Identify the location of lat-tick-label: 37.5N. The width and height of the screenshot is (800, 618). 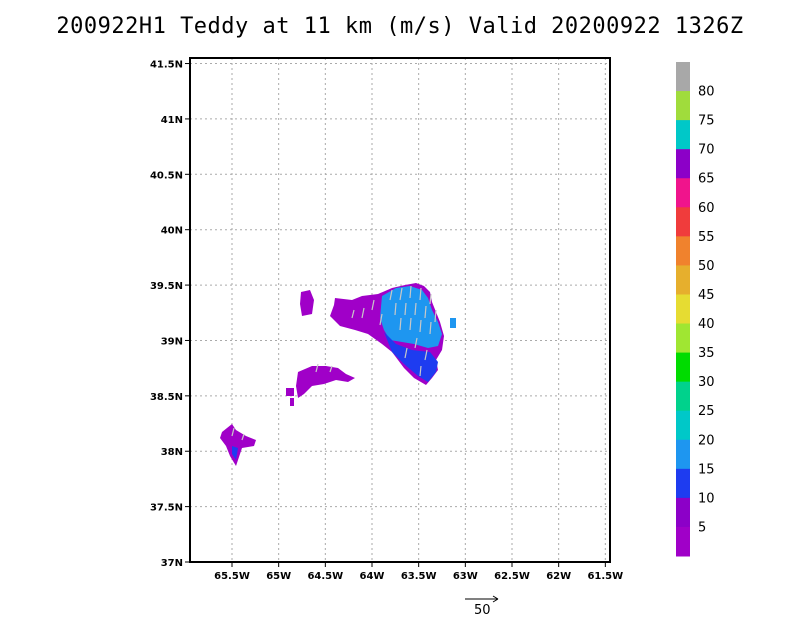
(166, 508).